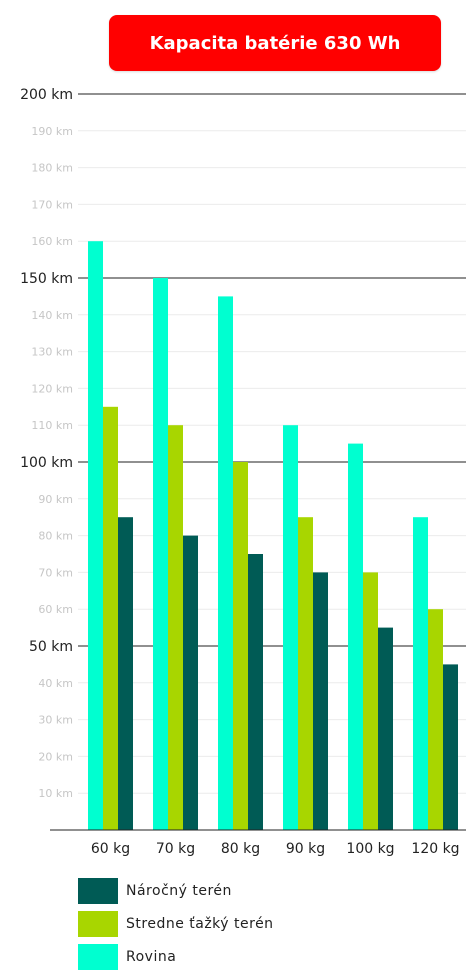  What do you see at coordinates (55, 572) in the screenshot?
I see `y-tick-label-minor: 70 km` at bounding box center [55, 572].